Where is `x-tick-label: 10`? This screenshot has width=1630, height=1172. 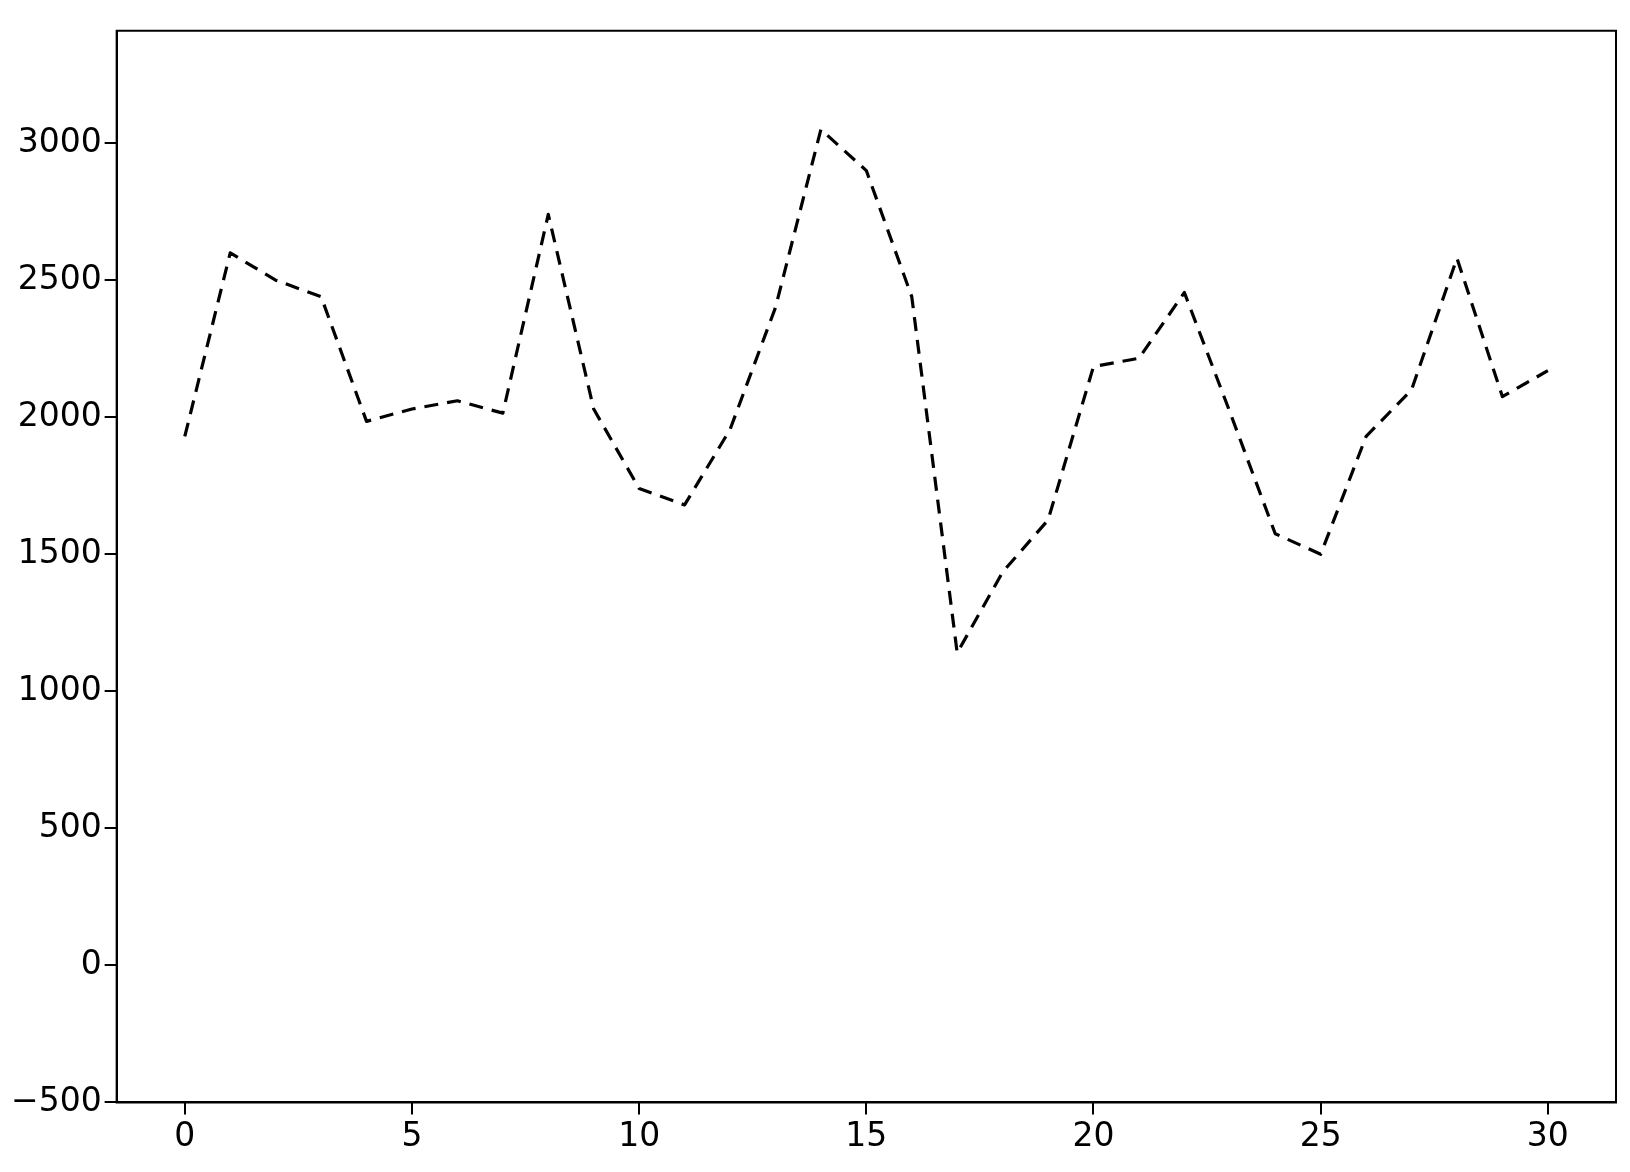
x-tick-label: 10 is located at coordinates (639, 1134).